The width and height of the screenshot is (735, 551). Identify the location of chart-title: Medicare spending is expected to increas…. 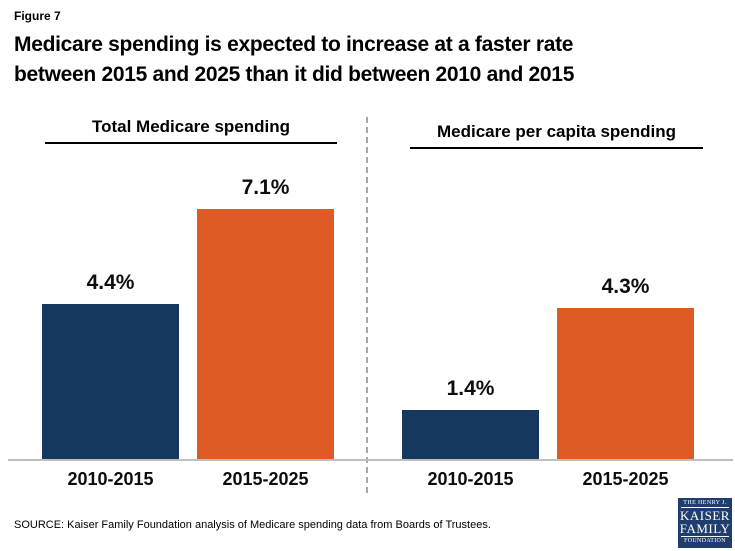
(294, 60).